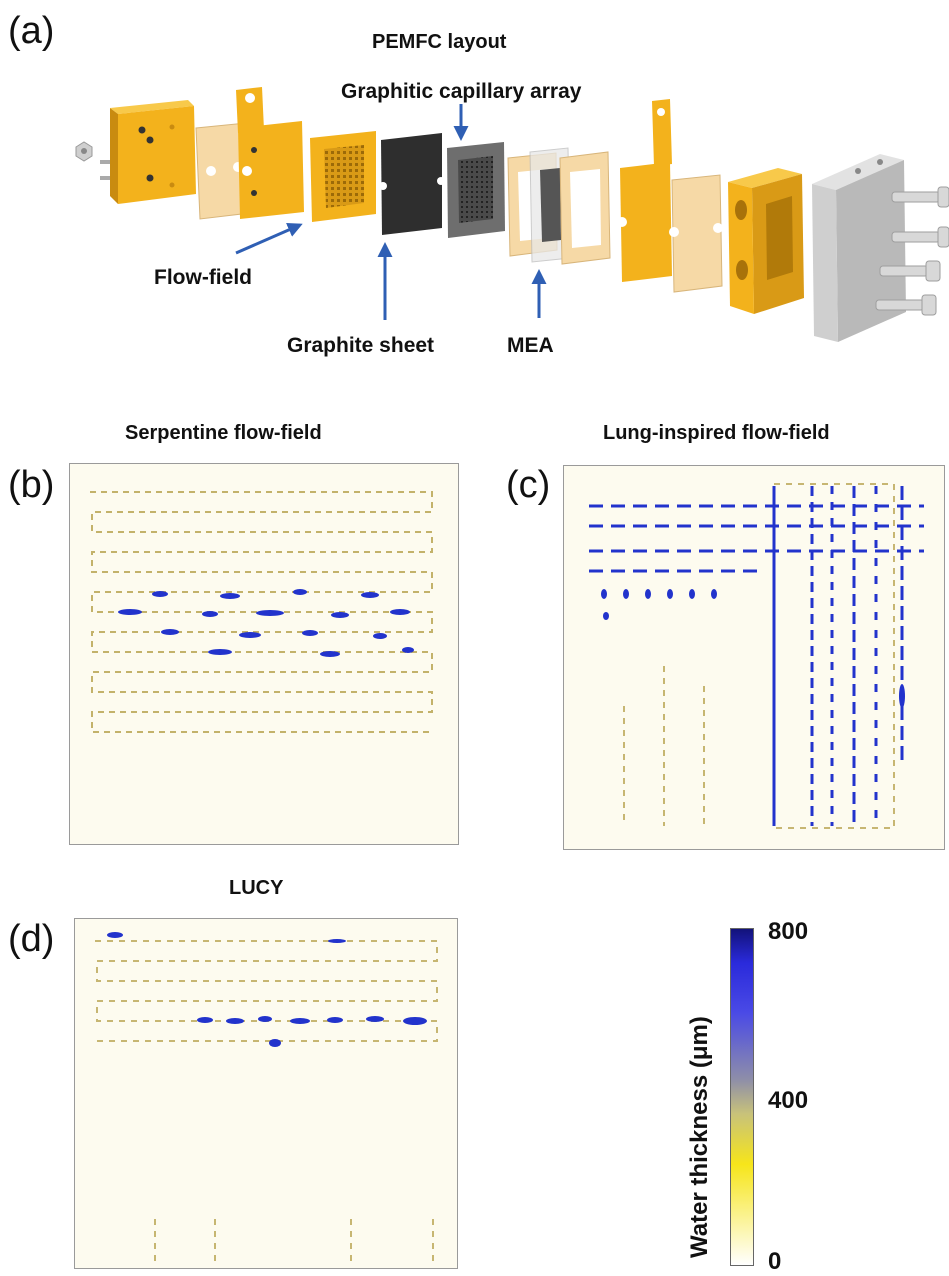 Image resolution: width=949 pixels, height=1276 pixels. What do you see at coordinates (859, 248) in the screenshot?
I see `steel-clamp-plate` at bounding box center [859, 248].